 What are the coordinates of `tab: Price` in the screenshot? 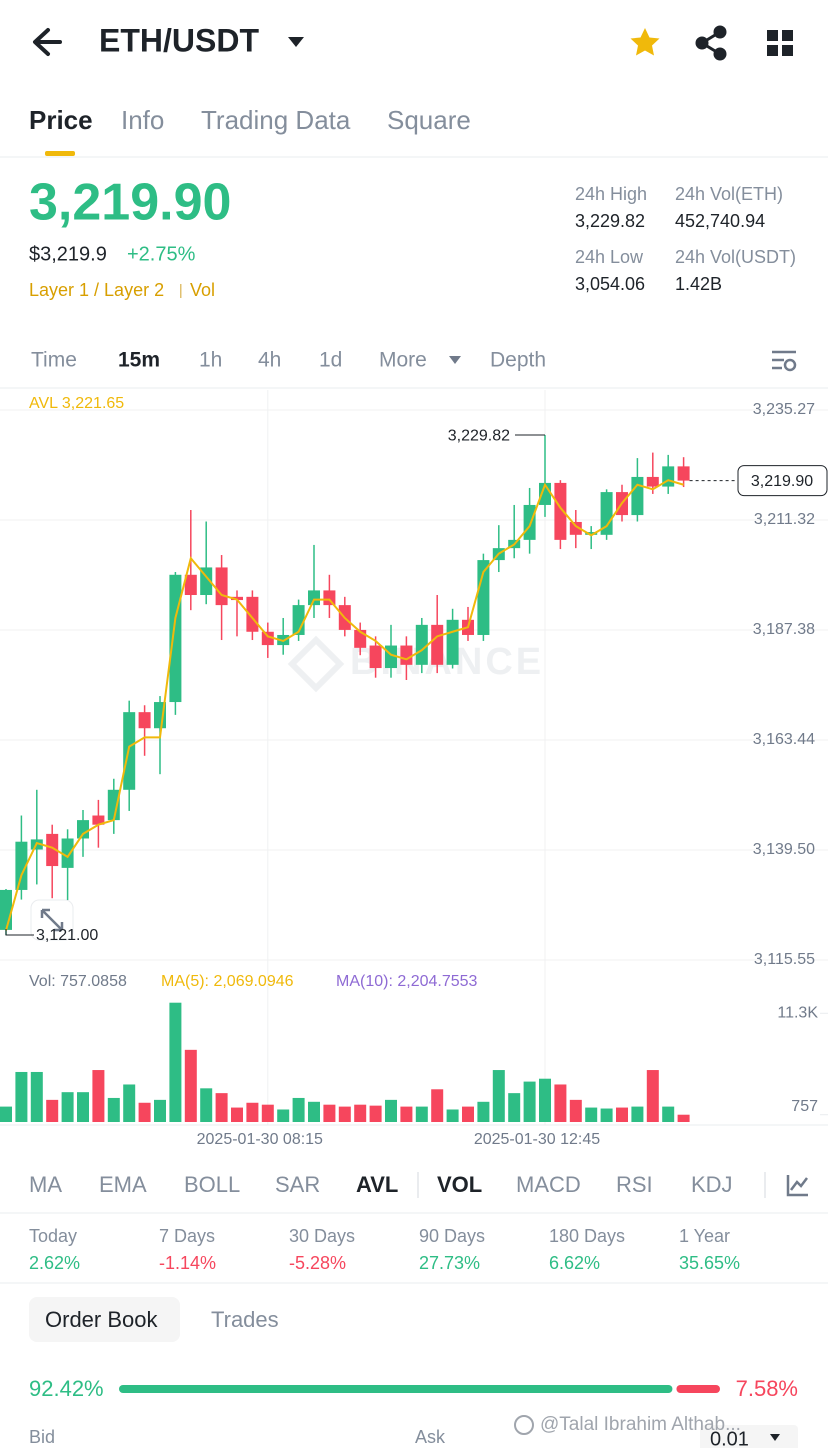 It's located at (61, 120).